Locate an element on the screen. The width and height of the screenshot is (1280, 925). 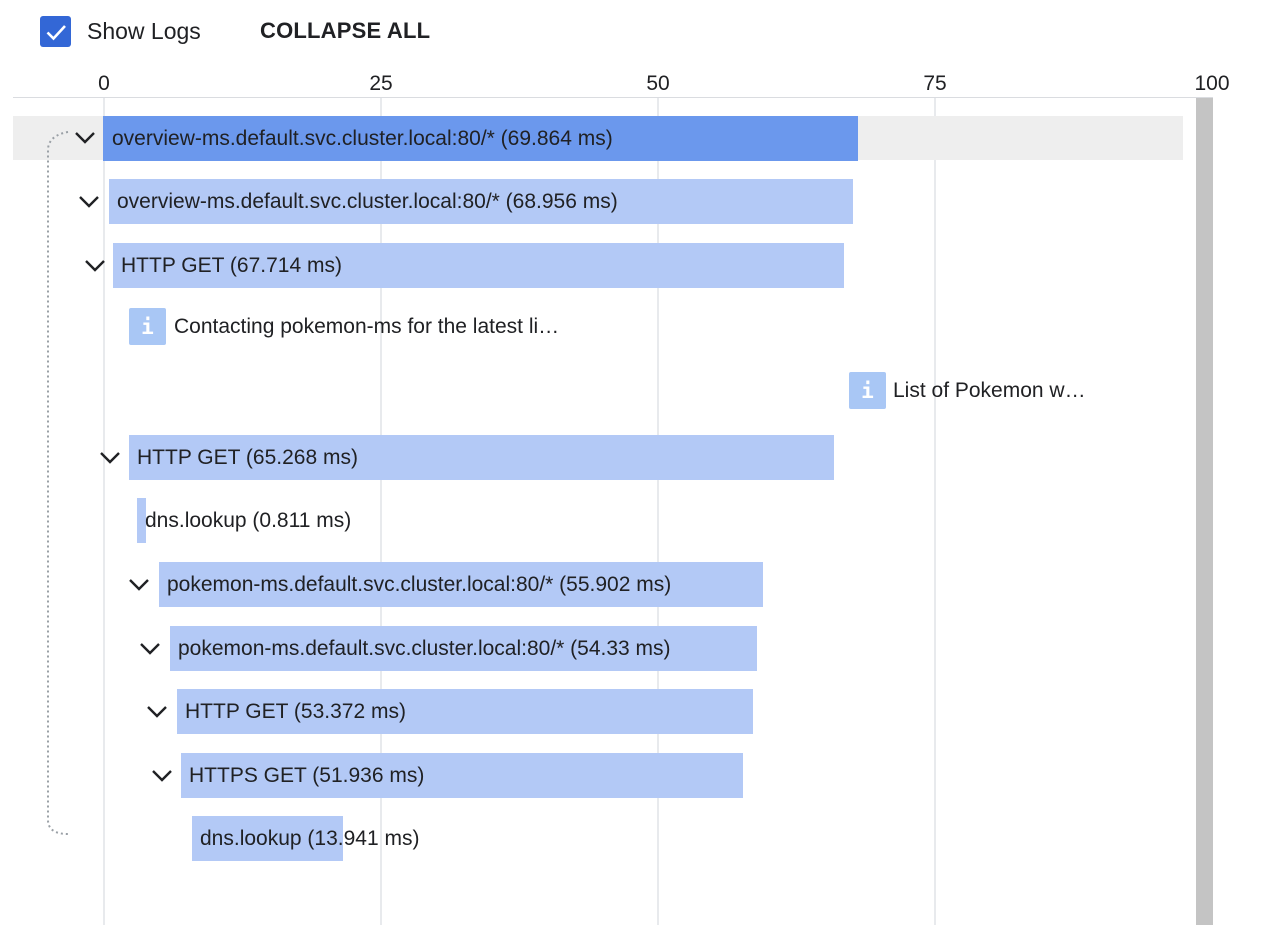
span-label: dns.lookup (13.941 ms) is located at coordinates (310, 838).